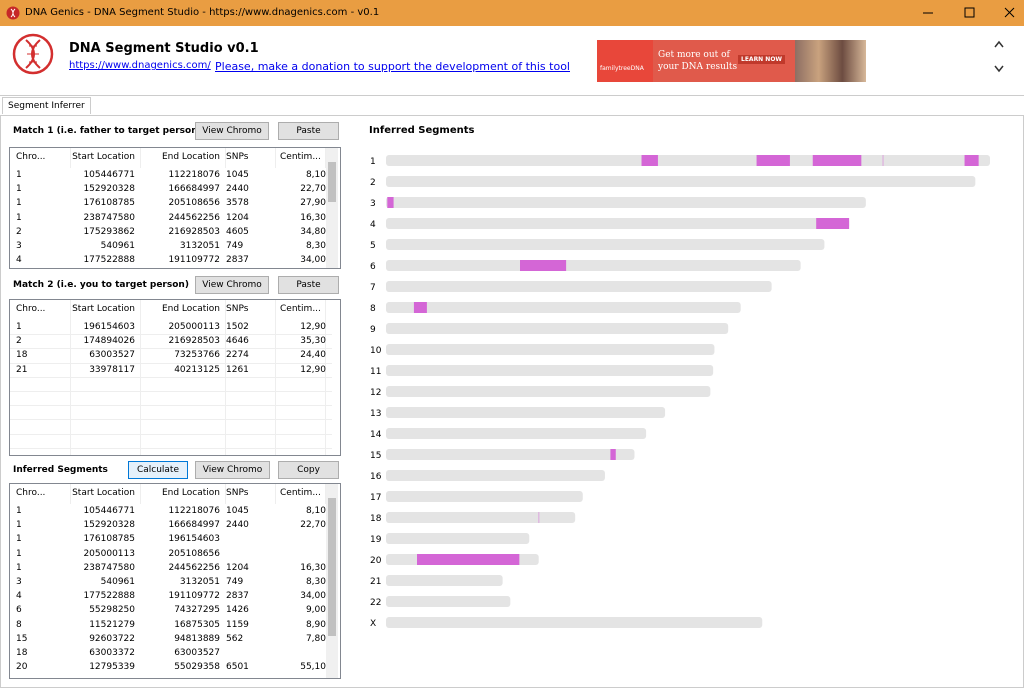 The width and height of the screenshot is (1024, 688). I want to click on table-cell: 35,30, so click(313, 341).